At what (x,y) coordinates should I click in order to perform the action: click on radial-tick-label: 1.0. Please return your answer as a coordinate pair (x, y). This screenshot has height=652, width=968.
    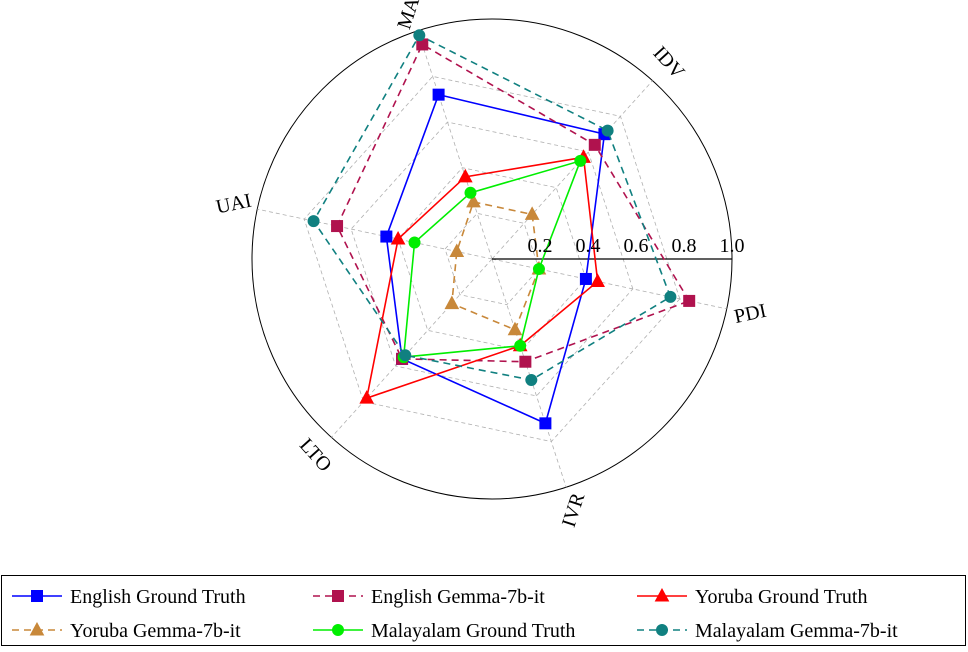
    Looking at the image, I should click on (732, 246).